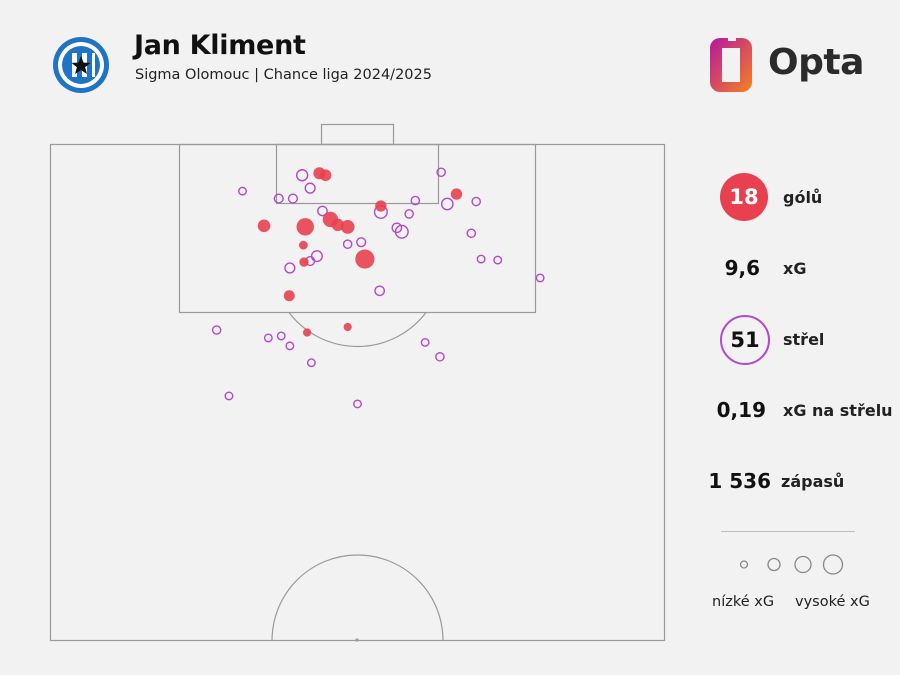 This screenshot has width=900, height=675. I want to click on goal, so click(357, 134).